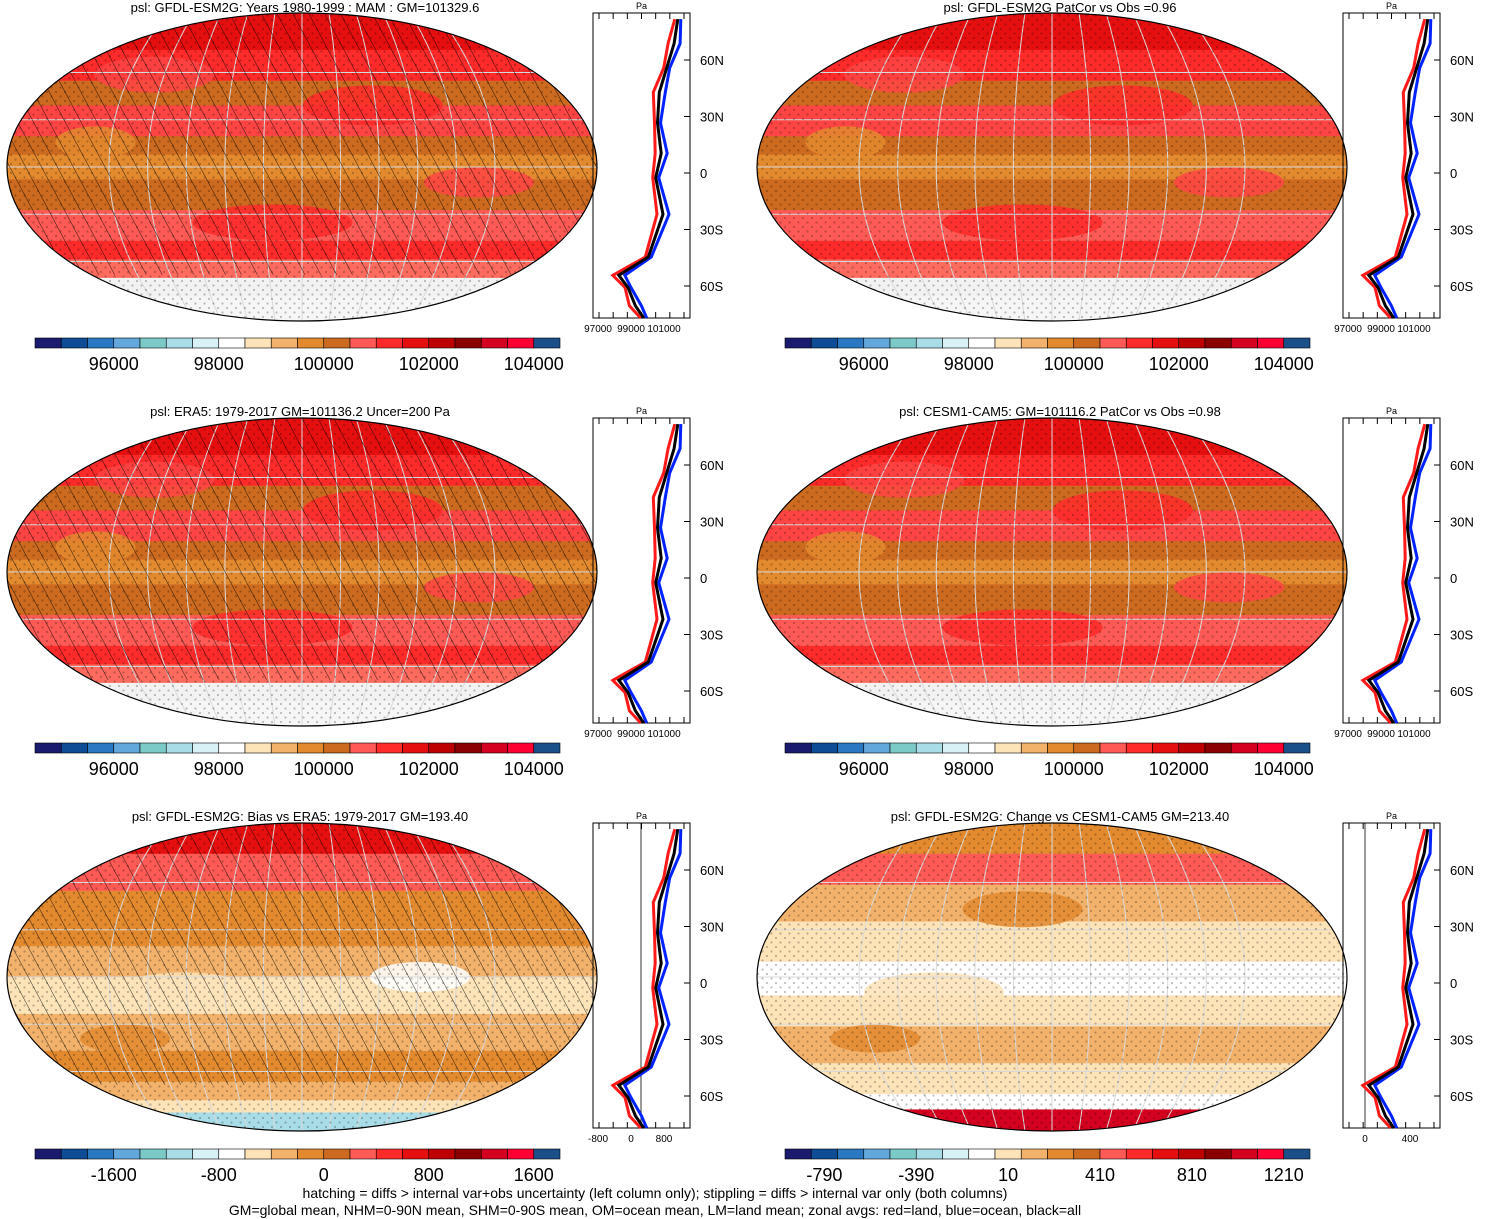 This screenshot has height=1219, width=1485. I want to click on colorbar-tick-label: 96000, so click(114, 769).